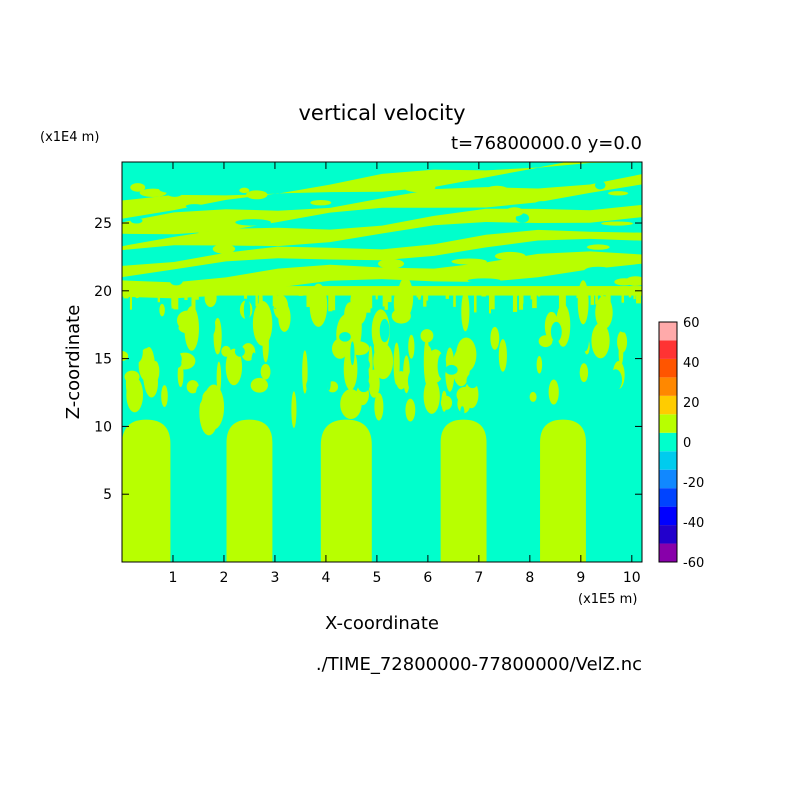  I want to click on y-unit-label: (x1E4 m), so click(69, 137).